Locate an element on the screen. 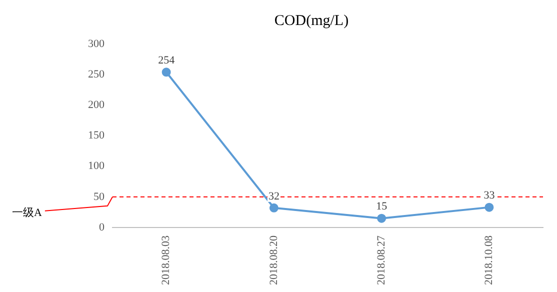 Image resolution: width=557 pixels, height=292 pixels. y-tick-label: 300 is located at coordinates (96, 44).